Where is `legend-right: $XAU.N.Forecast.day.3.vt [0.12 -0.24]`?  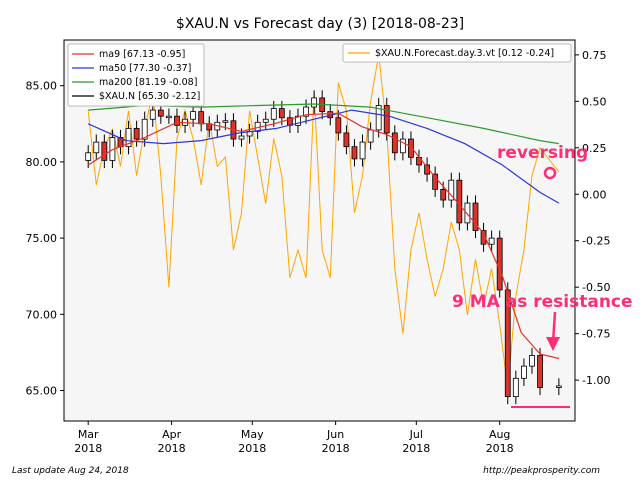 legend-right: $XAU.N.Forecast.day.3.vt [0.12 -0.24] is located at coordinates (457, 53).